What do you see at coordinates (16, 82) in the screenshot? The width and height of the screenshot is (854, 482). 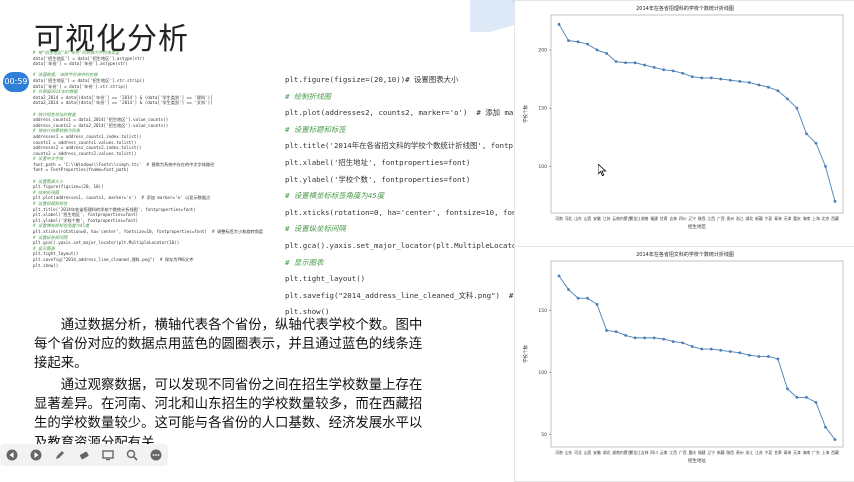 I see `time-badge: 00:59` at bounding box center [16, 82].